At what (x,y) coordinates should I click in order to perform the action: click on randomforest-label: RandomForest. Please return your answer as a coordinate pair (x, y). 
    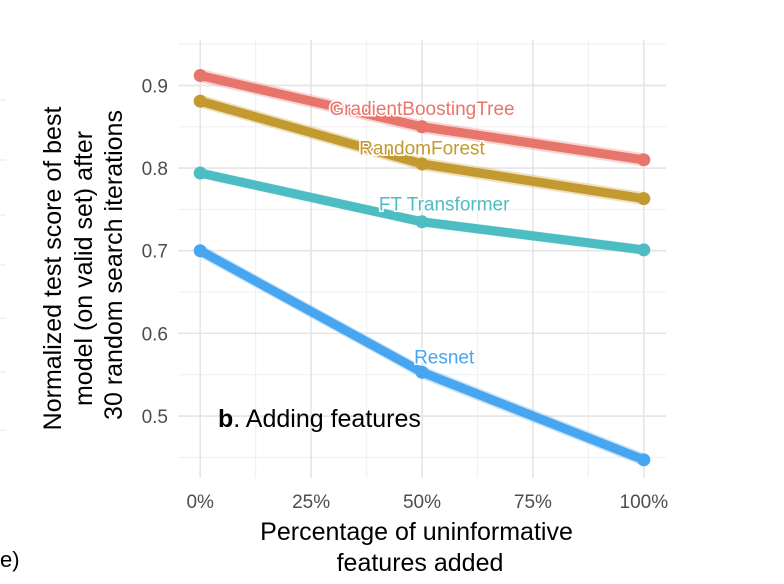
    Looking at the image, I should click on (422, 148).